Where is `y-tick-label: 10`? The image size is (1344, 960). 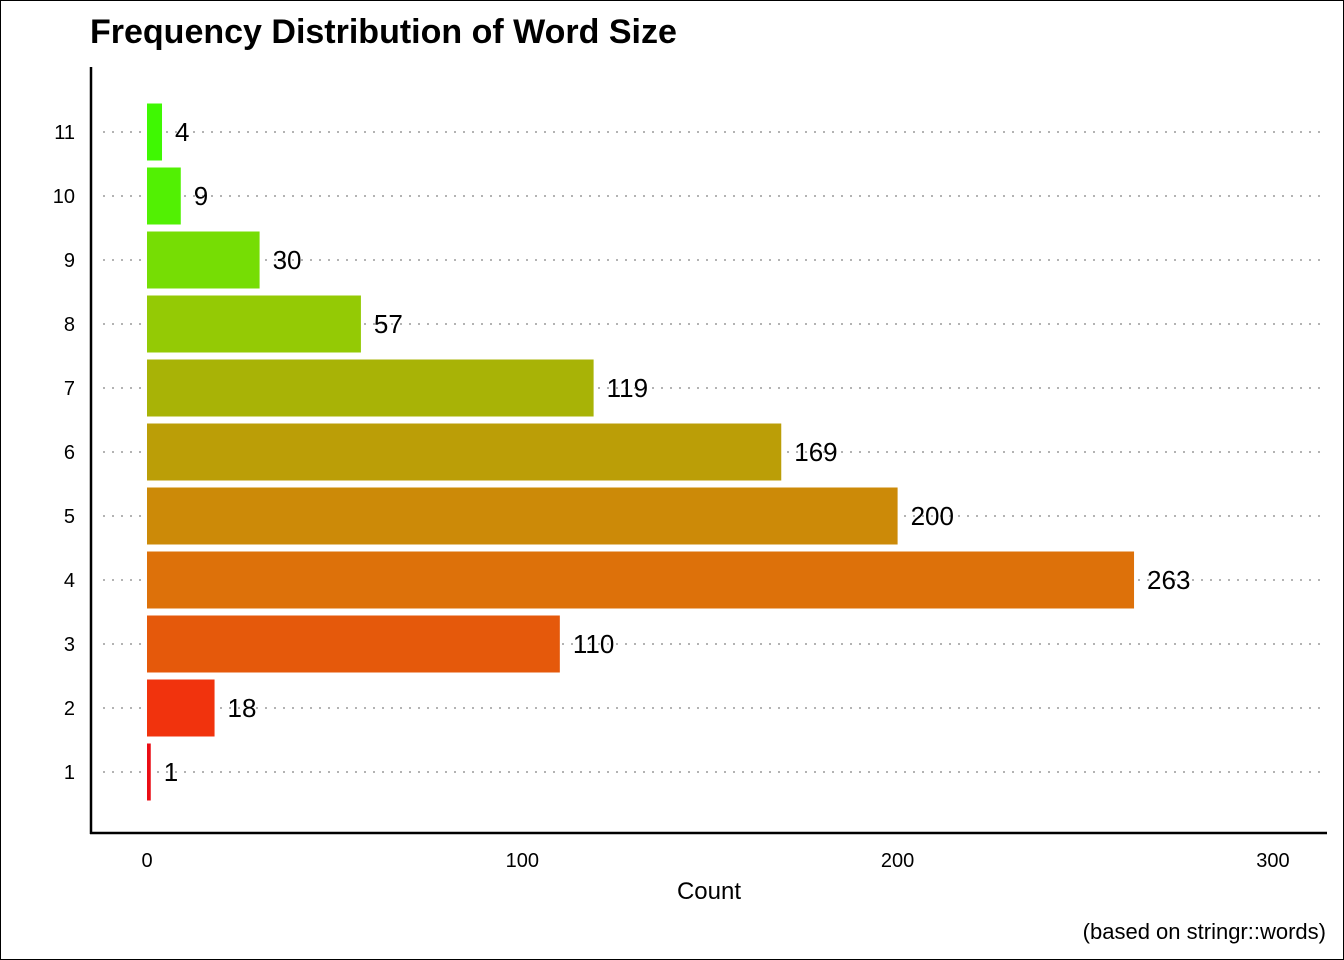 y-tick-label: 10 is located at coordinates (64, 197).